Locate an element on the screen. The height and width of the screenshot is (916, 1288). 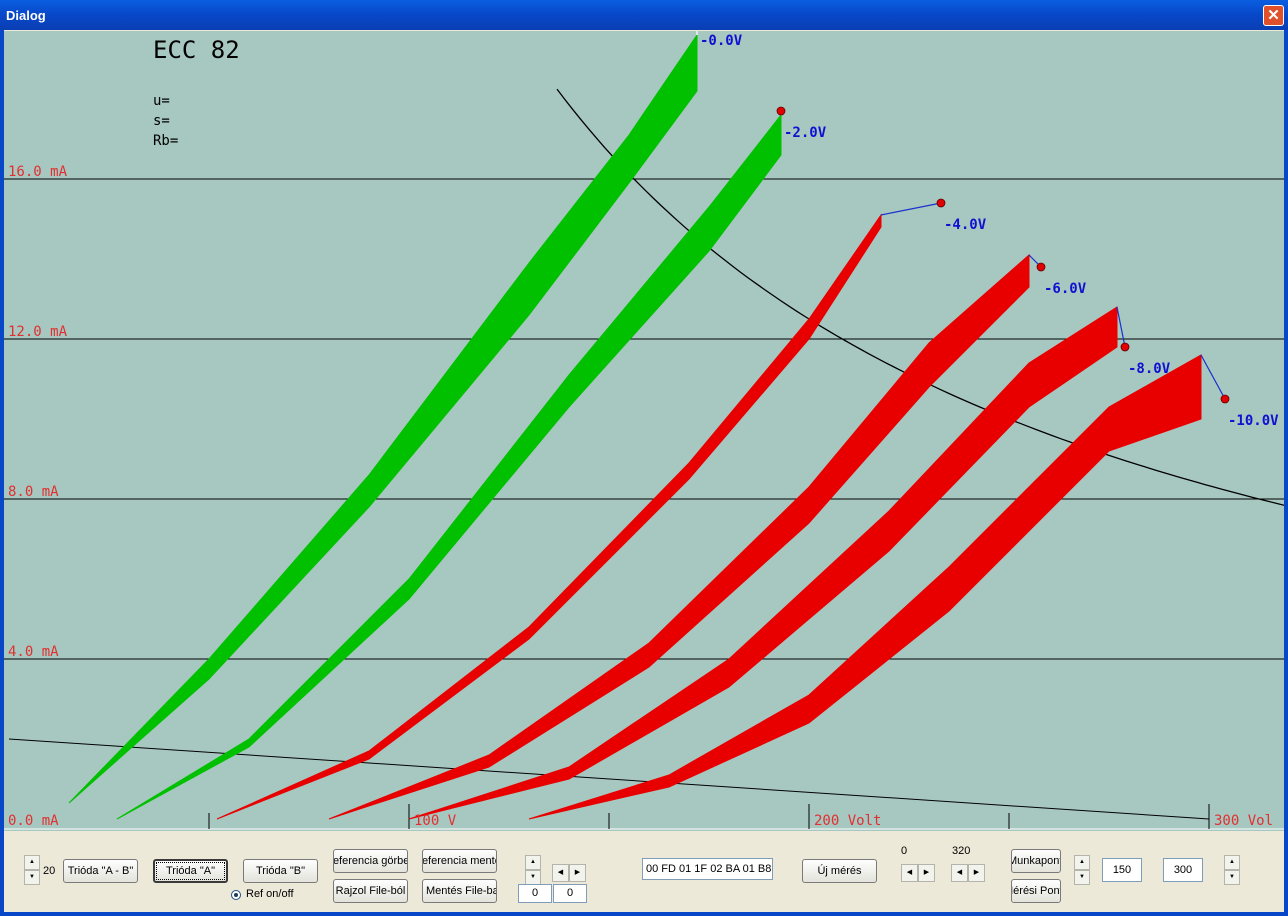
curve-label: -10.0V is located at coordinates (1253, 421).